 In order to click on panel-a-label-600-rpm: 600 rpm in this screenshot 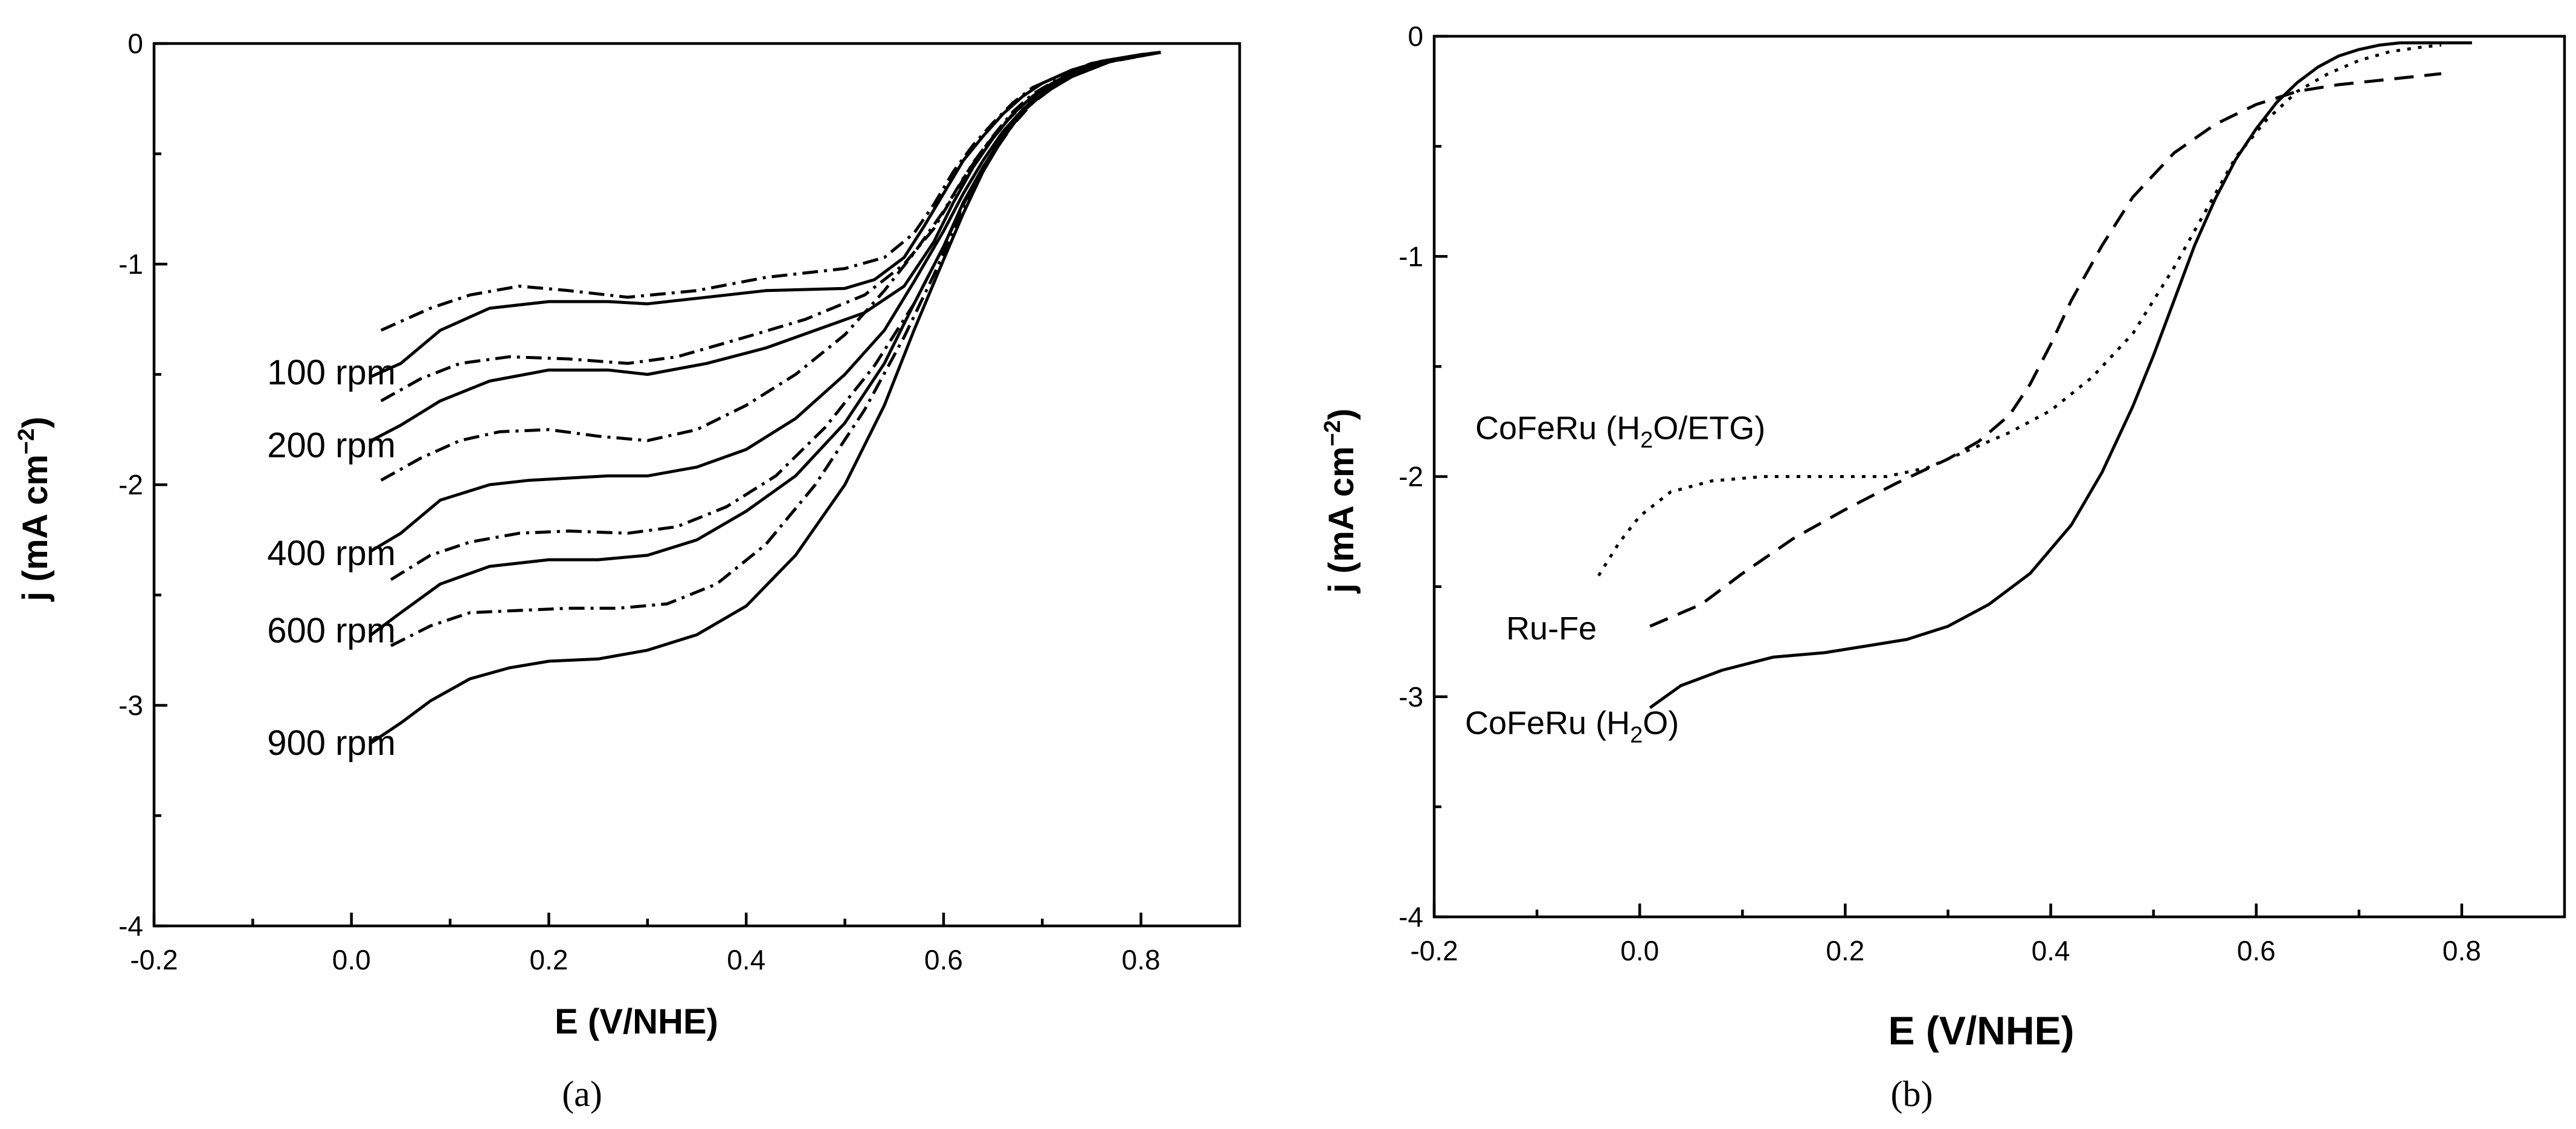, I will do `click(331, 631)`.